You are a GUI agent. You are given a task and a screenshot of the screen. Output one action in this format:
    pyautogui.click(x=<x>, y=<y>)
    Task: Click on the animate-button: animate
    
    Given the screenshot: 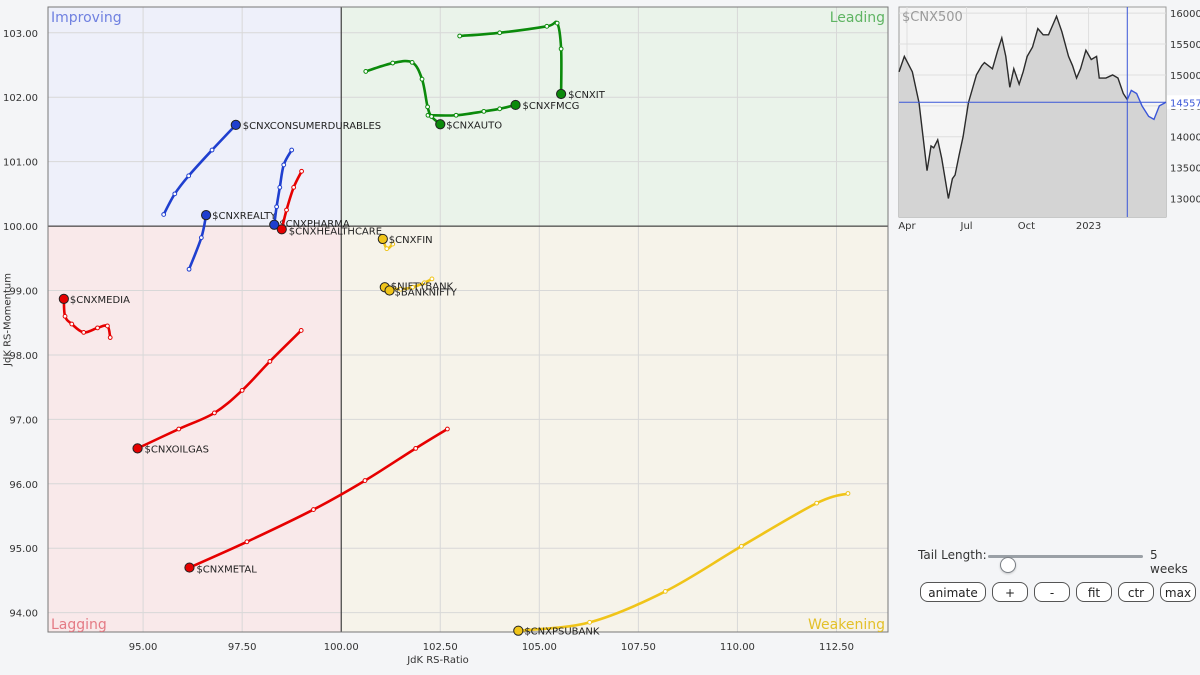 What is the action you would take?
    pyautogui.click(x=953, y=592)
    